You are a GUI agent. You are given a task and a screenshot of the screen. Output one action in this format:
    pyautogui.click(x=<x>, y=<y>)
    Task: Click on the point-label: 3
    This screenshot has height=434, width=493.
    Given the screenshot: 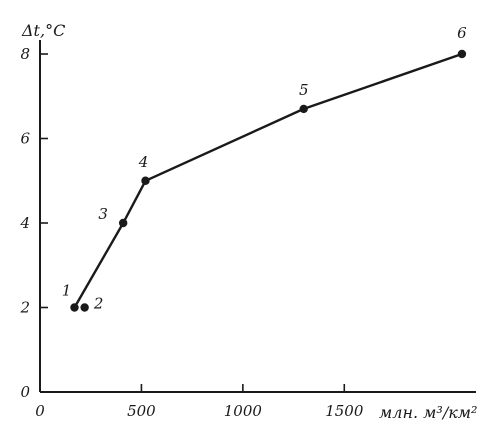 What is the action you would take?
    pyautogui.click(x=103, y=214)
    